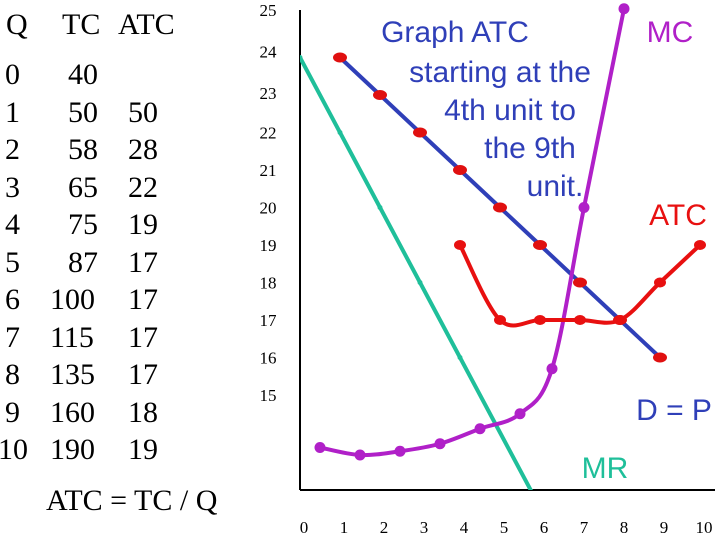 The width and height of the screenshot is (720, 540). I want to click on table-cell-q: 7, so click(12, 337).